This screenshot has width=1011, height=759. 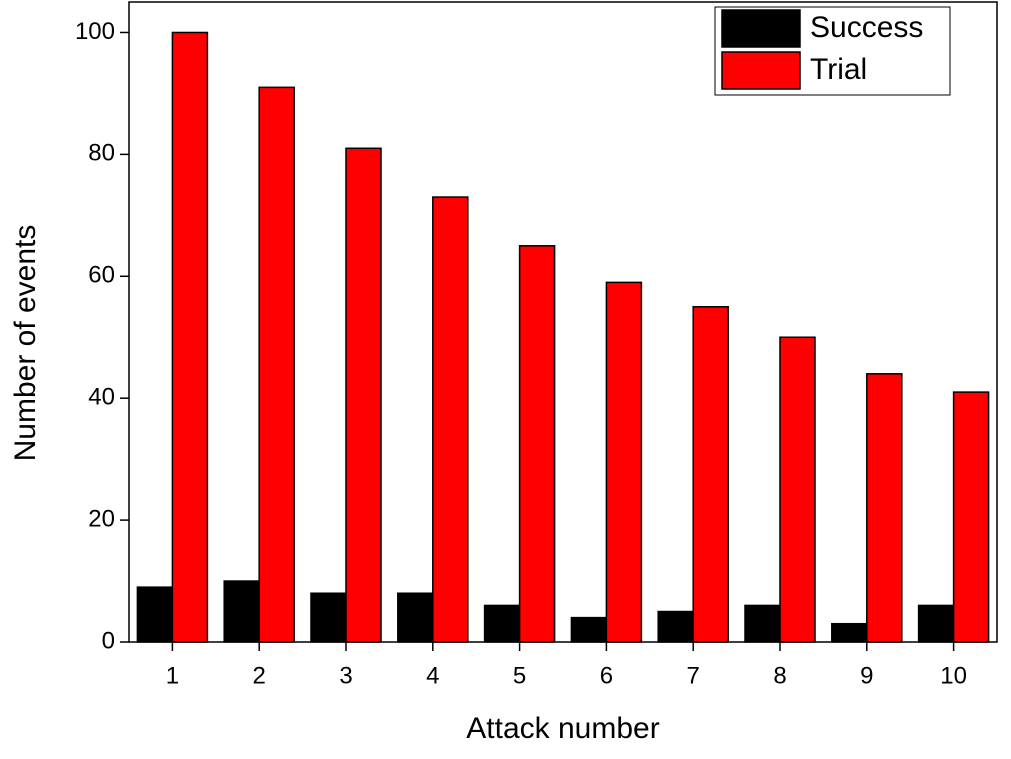 What do you see at coordinates (519, 675) in the screenshot?
I see `x-tick-label: 5` at bounding box center [519, 675].